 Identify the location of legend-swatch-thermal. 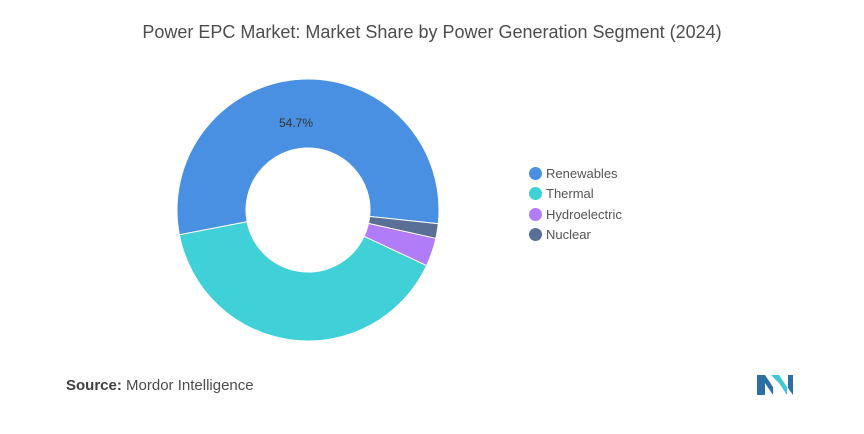
(535, 194).